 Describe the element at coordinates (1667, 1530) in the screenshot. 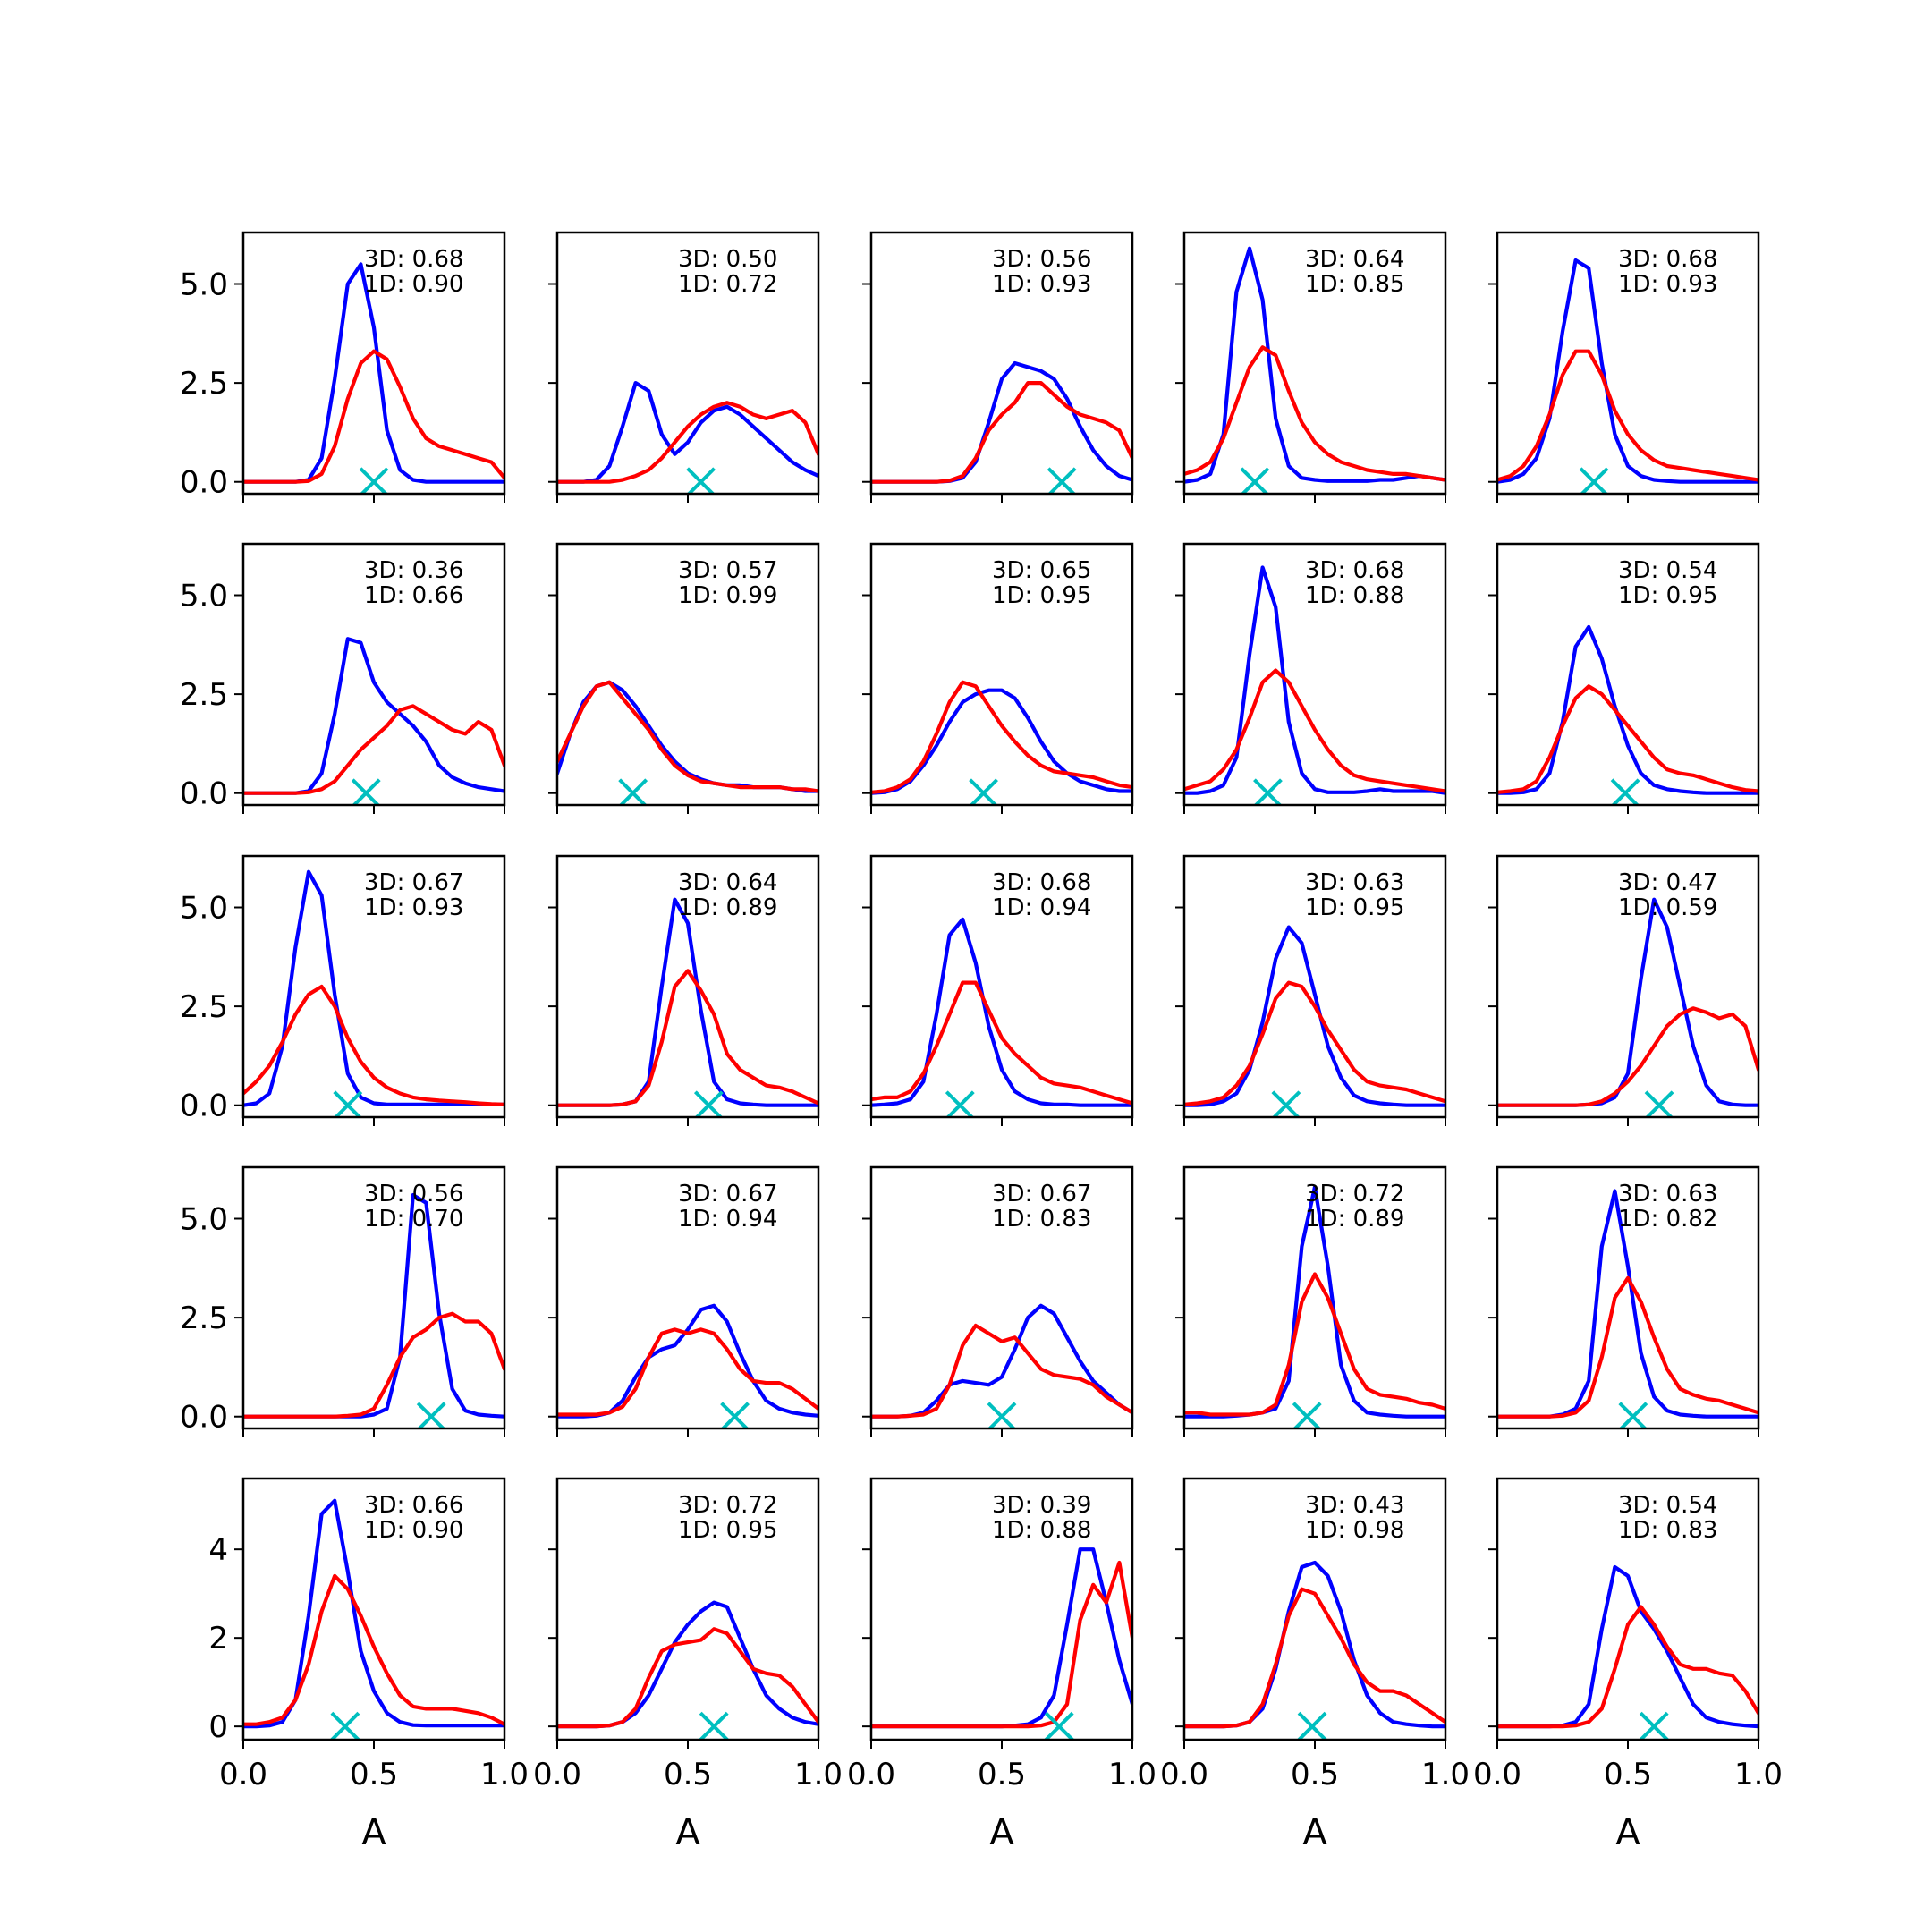

I see `score-annotation: 1D: 0.83` at that location.